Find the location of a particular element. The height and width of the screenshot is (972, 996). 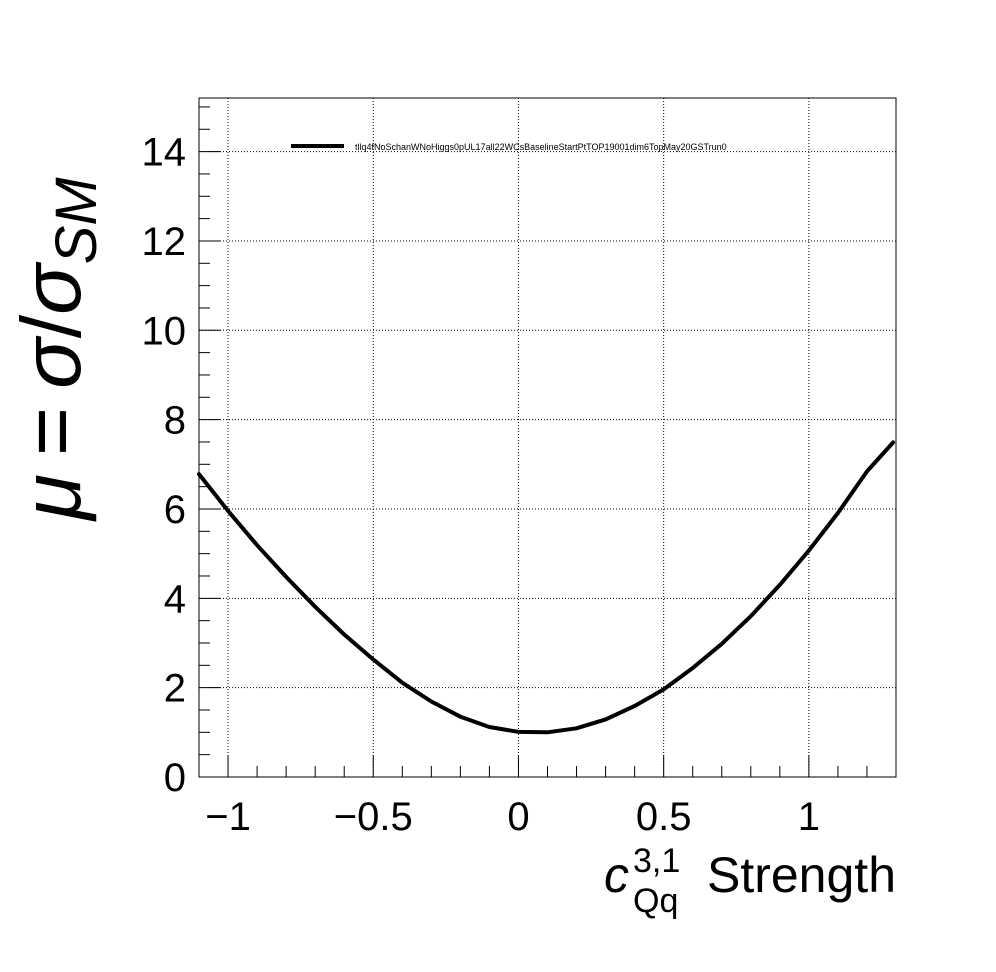

y-tick-labels: 0 2 4 6 8 10 12 14 is located at coordinates (164, 465).